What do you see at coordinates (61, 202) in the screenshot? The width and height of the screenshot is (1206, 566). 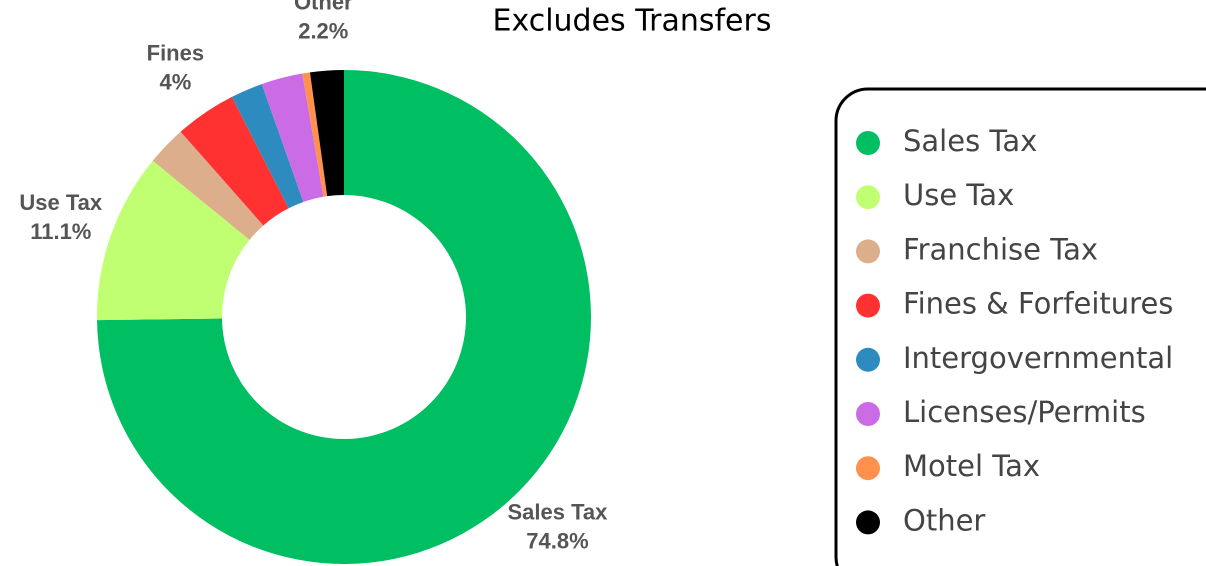 I see `data-label-name: Use Tax` at bounding box center [61, 202].